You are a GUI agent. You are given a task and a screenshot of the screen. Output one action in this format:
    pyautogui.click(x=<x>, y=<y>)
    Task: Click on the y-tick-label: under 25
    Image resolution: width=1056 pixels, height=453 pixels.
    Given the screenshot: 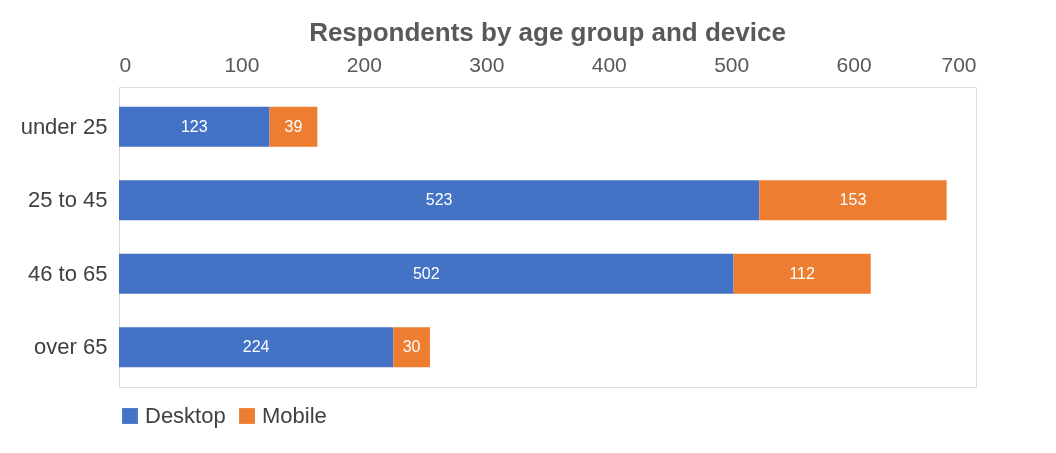 What is the action you would take?
    pyautogui.click(x=64, y=126)
    